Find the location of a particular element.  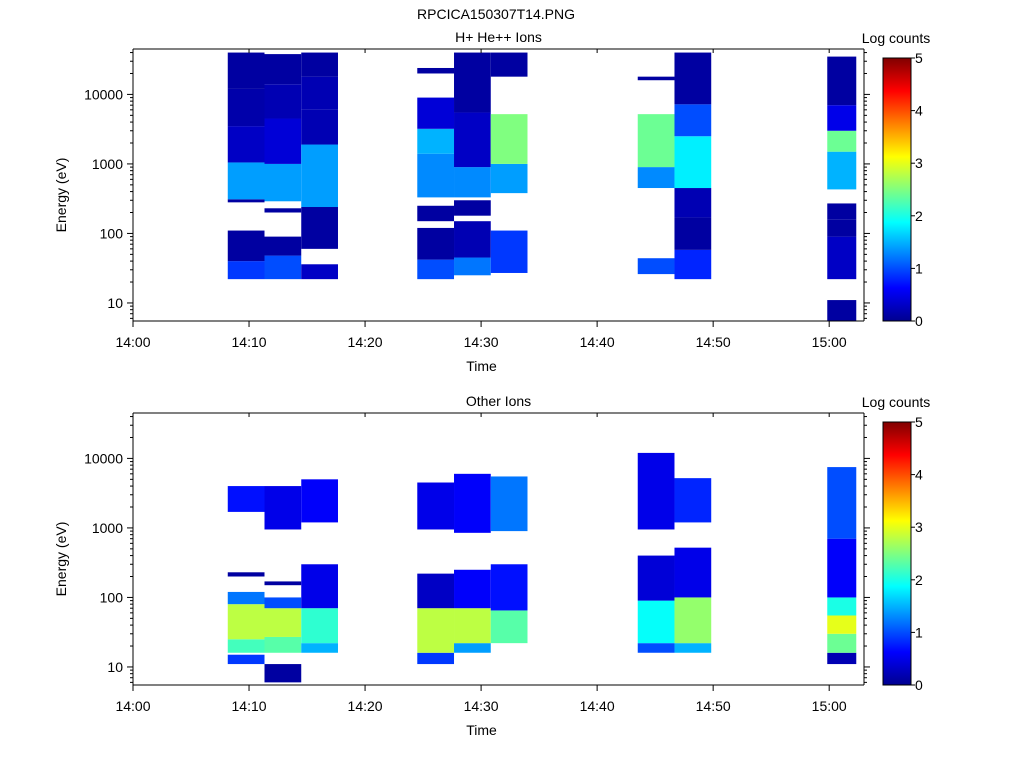

x-tick-label: 15:00 is located at coordinates (829, 706).